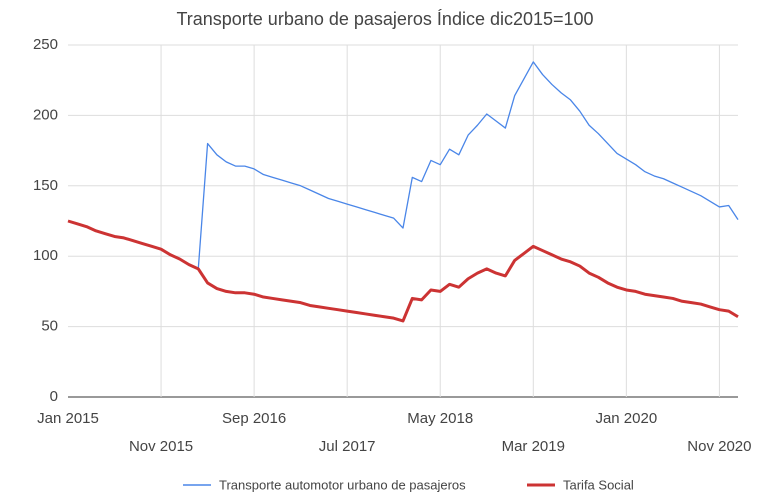 The height and width of the screenshot is (499, 764). Describe the element at coordinates (45, 185) in the screenshot. I see `y-tick-label: 150` at that location.